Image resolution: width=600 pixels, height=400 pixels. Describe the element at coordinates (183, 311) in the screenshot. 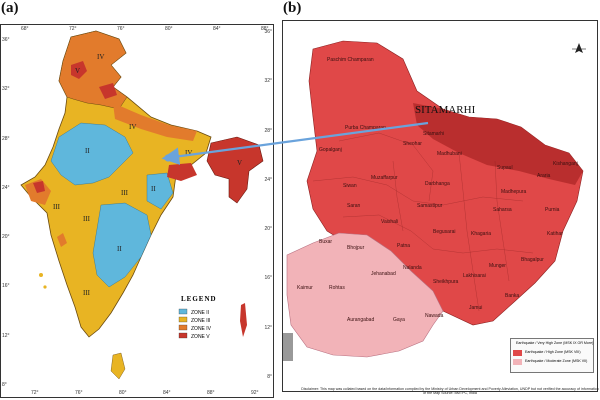

I see `legend-swatch-zone-ii` at that location.